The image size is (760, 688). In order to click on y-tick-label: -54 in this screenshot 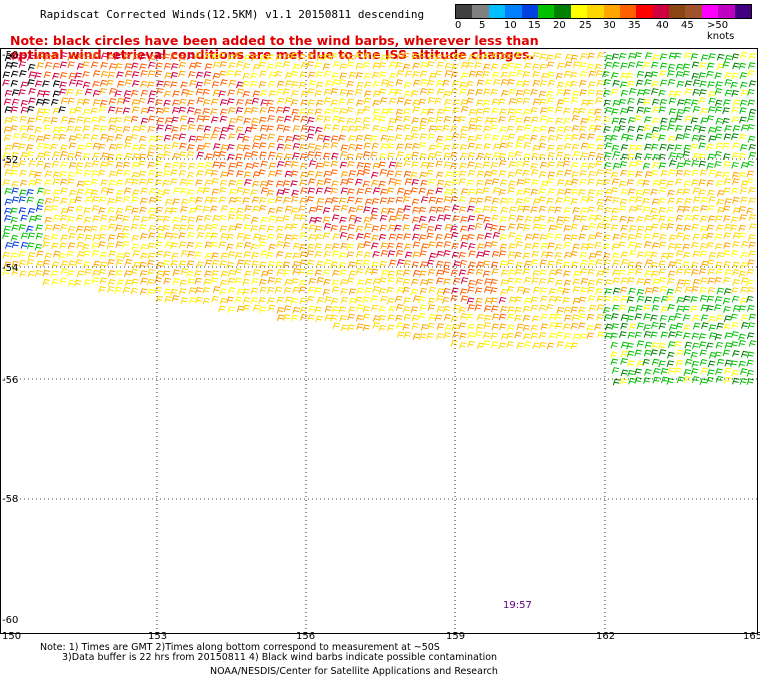, I will do `click(10, 268)`.